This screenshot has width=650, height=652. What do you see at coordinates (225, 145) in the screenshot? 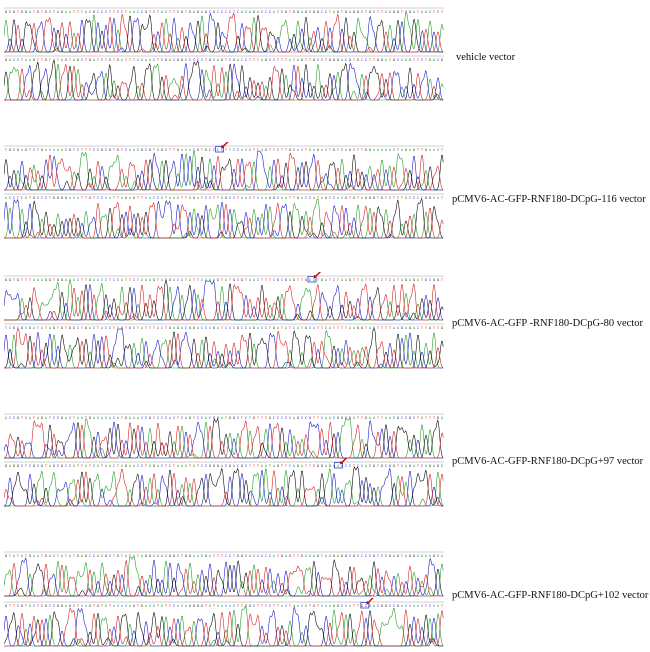
I see `mutation-arrow-icon` at bounding box center [225, 145].